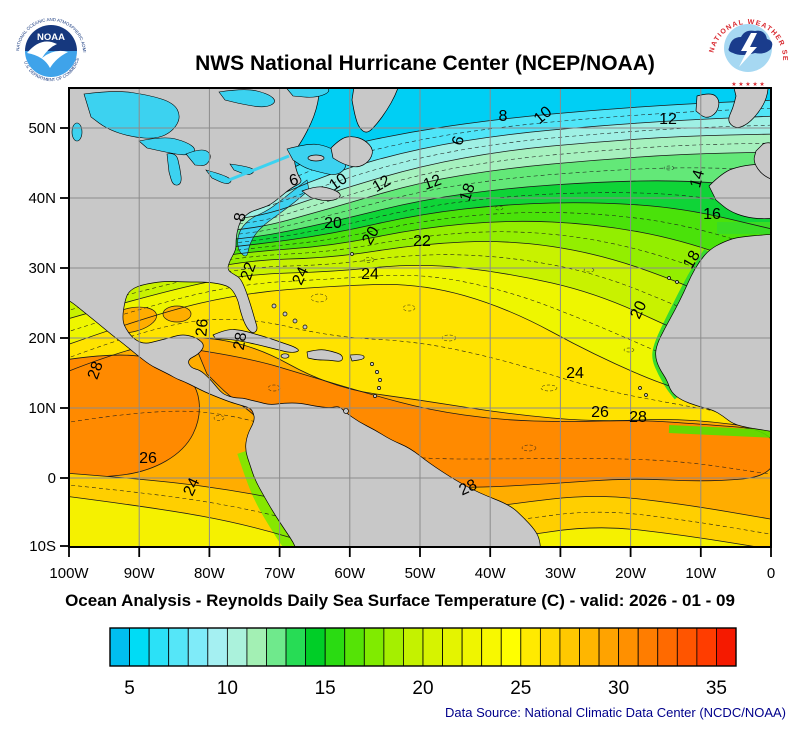 The image size is (800, 737). What do you see at coordinates (227, 688) in the screenshot?
I see `colorbar-tick-label: 10` at bounding box center [227, 688].